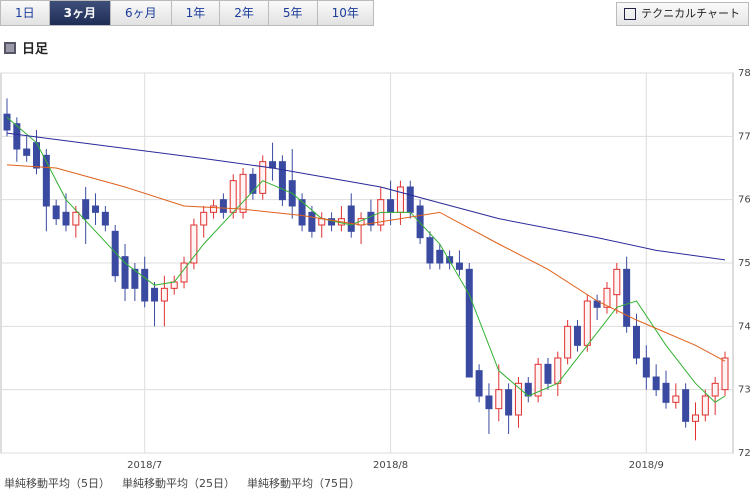 The height and width of the screenshot is (493, 755). Describe the element at coordinates (682, 14) in the screenshot. I see `technical-chart-button: テクニカルチャート` at that location.